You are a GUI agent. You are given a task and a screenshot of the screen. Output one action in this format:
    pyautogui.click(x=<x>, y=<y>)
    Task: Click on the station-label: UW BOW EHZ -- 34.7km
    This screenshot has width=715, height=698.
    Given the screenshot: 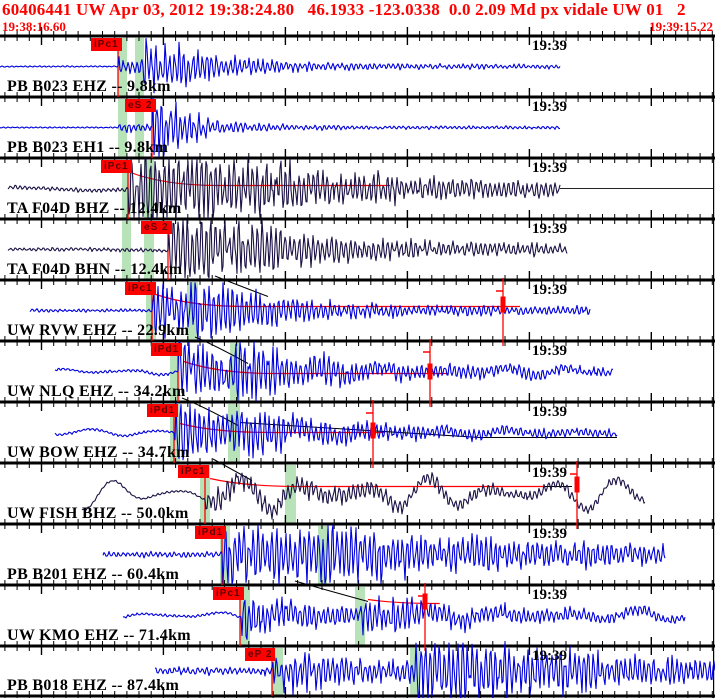 What is the action you would take?
    pyautogui.click(x=98, y=452)
    